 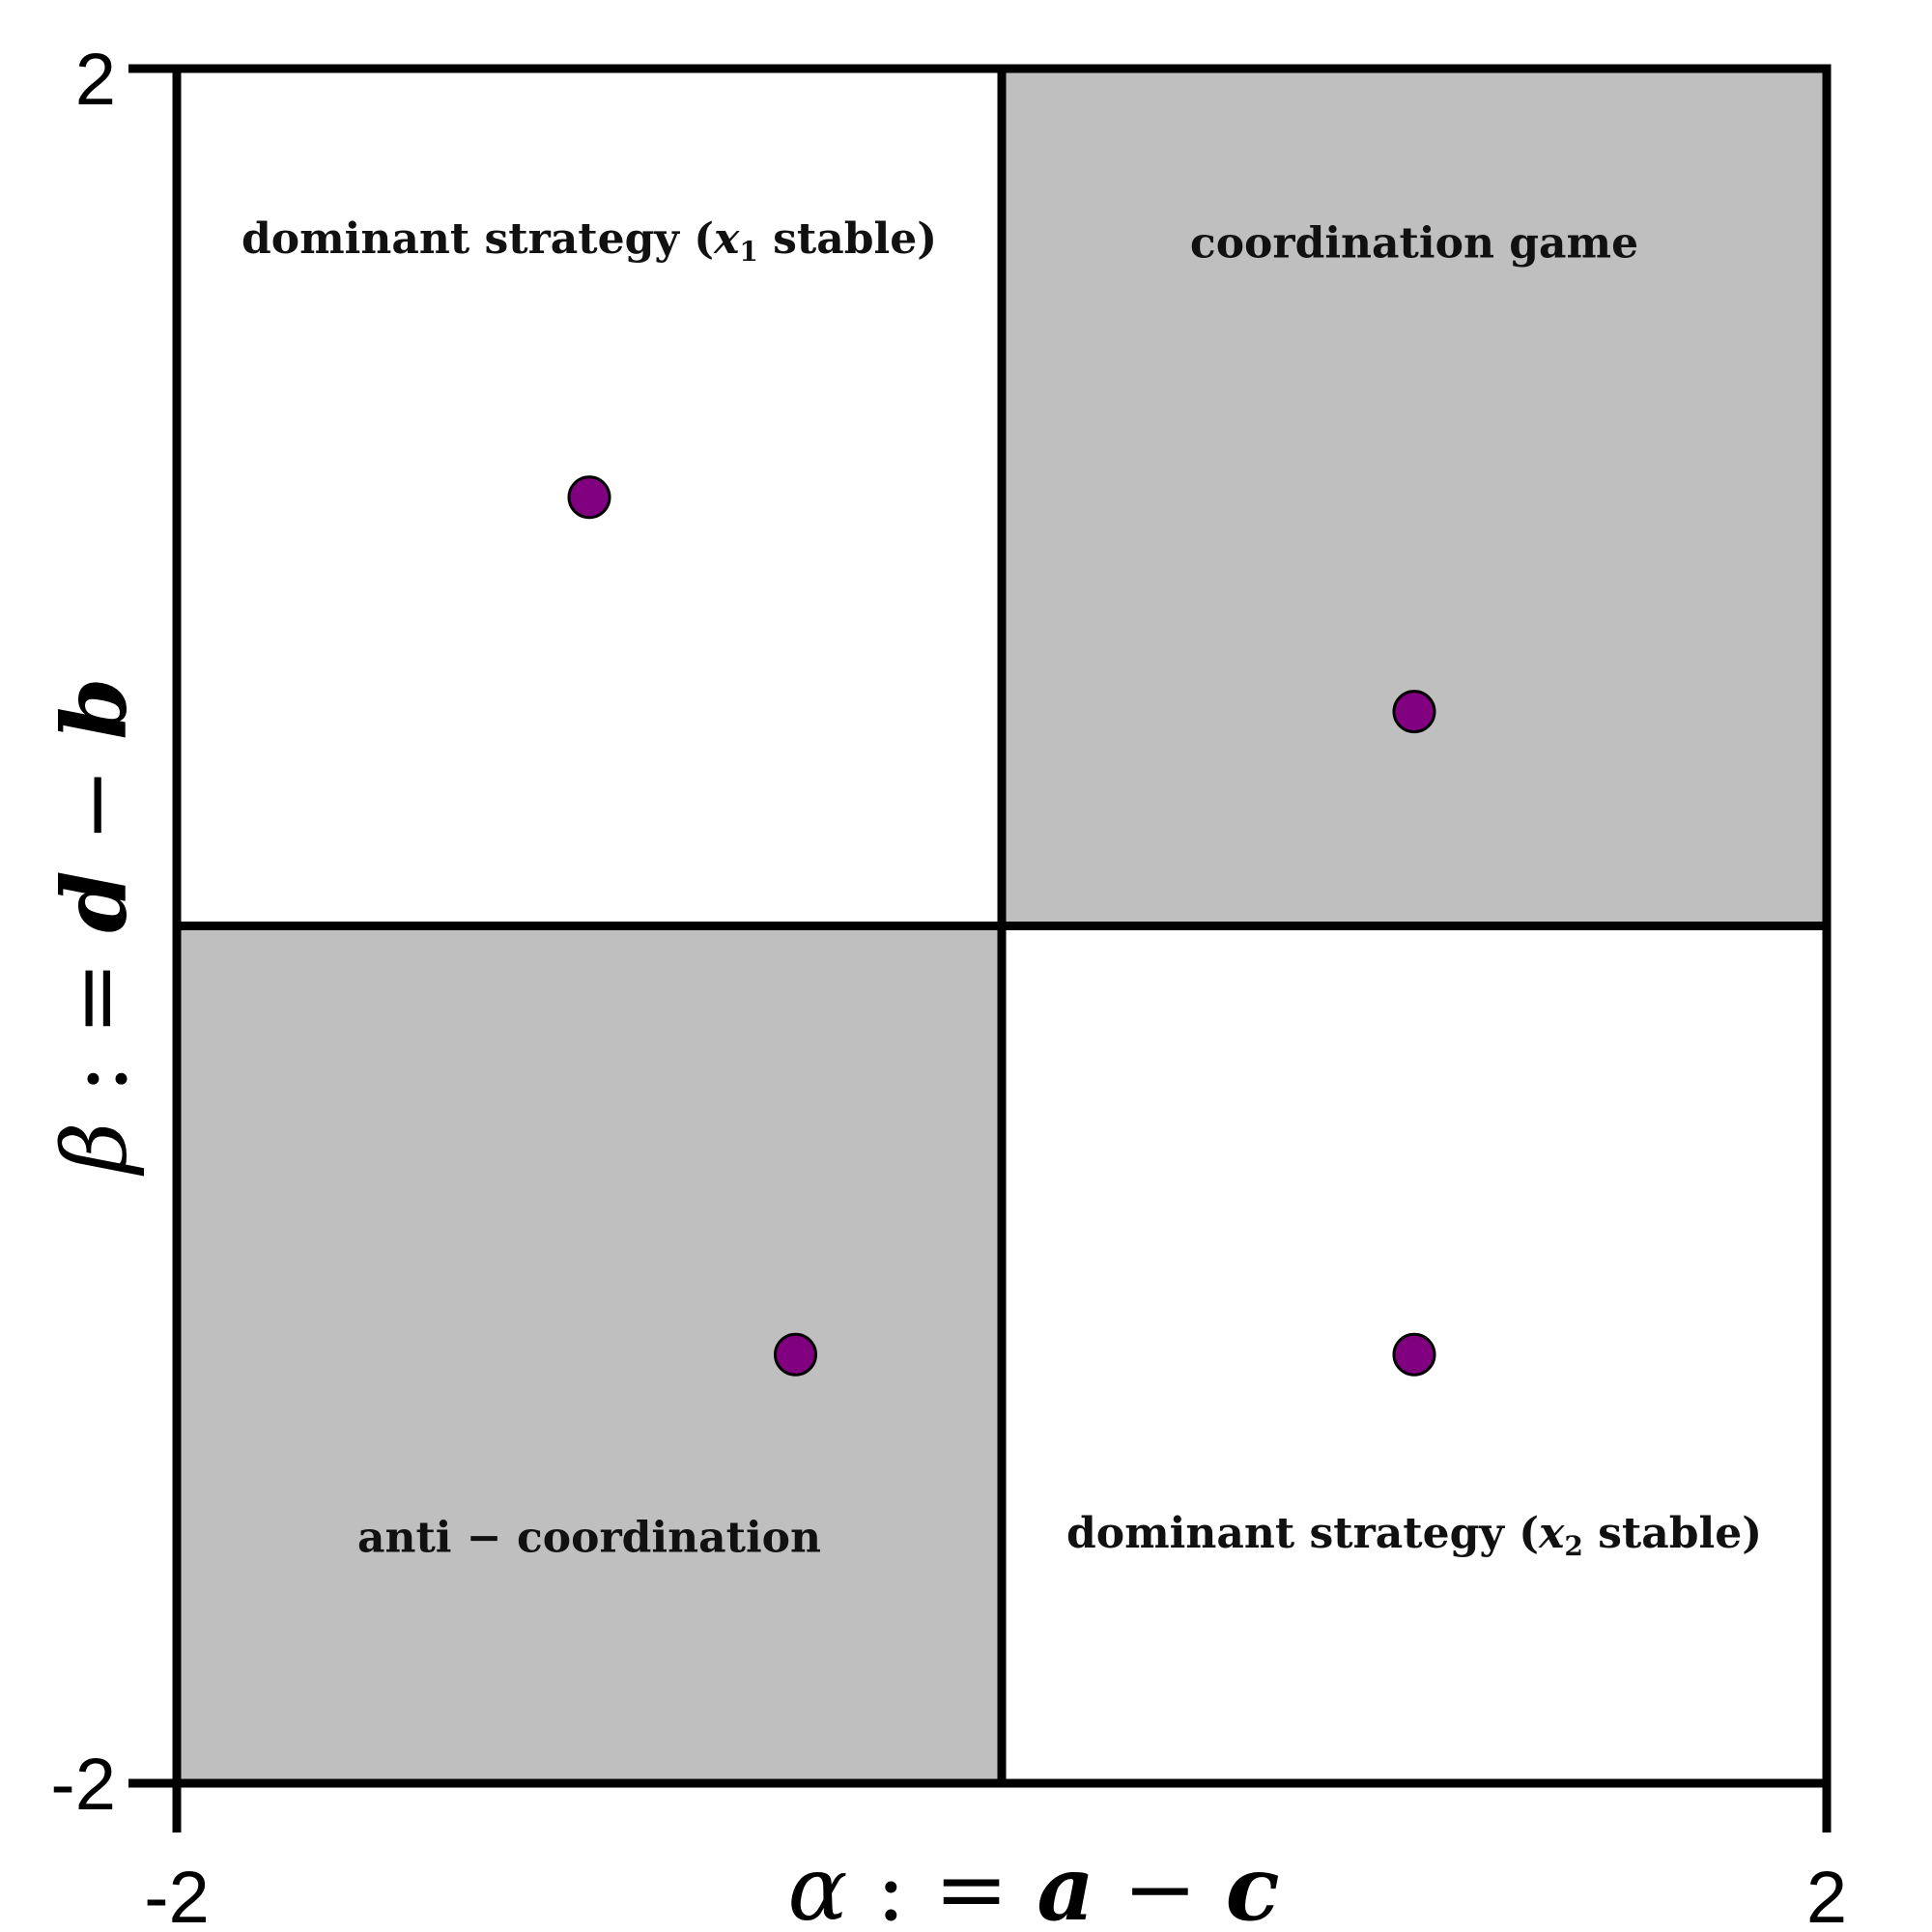 I want to click on region-label-sub: 2, so click(x=1573, y=1546).